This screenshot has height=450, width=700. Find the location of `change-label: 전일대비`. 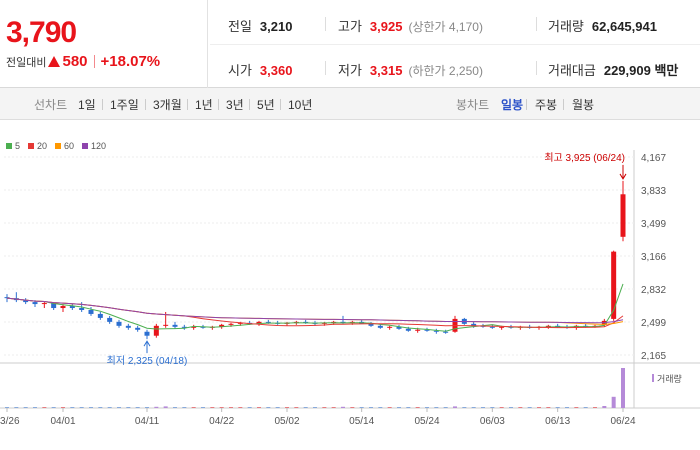

change-label: 전일대비 is located at coordinates (26, 62).